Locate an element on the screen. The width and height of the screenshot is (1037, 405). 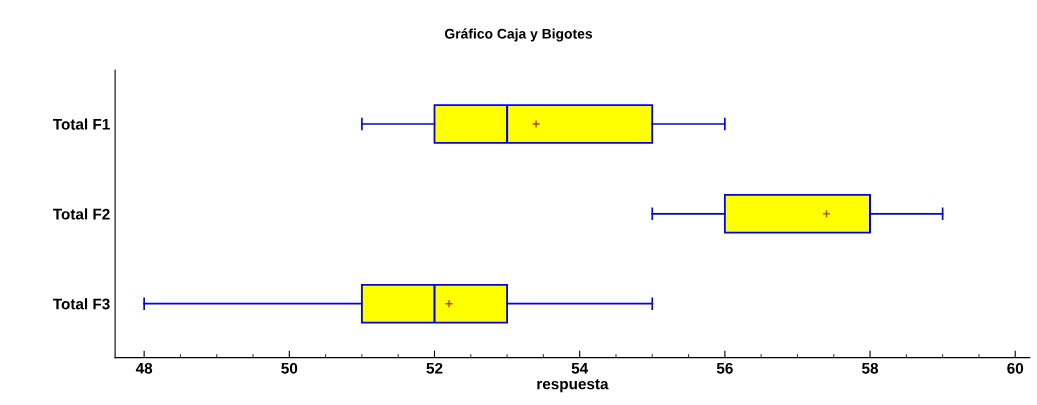
x-tick-label: 60 is located at coordinates (1015, 368).